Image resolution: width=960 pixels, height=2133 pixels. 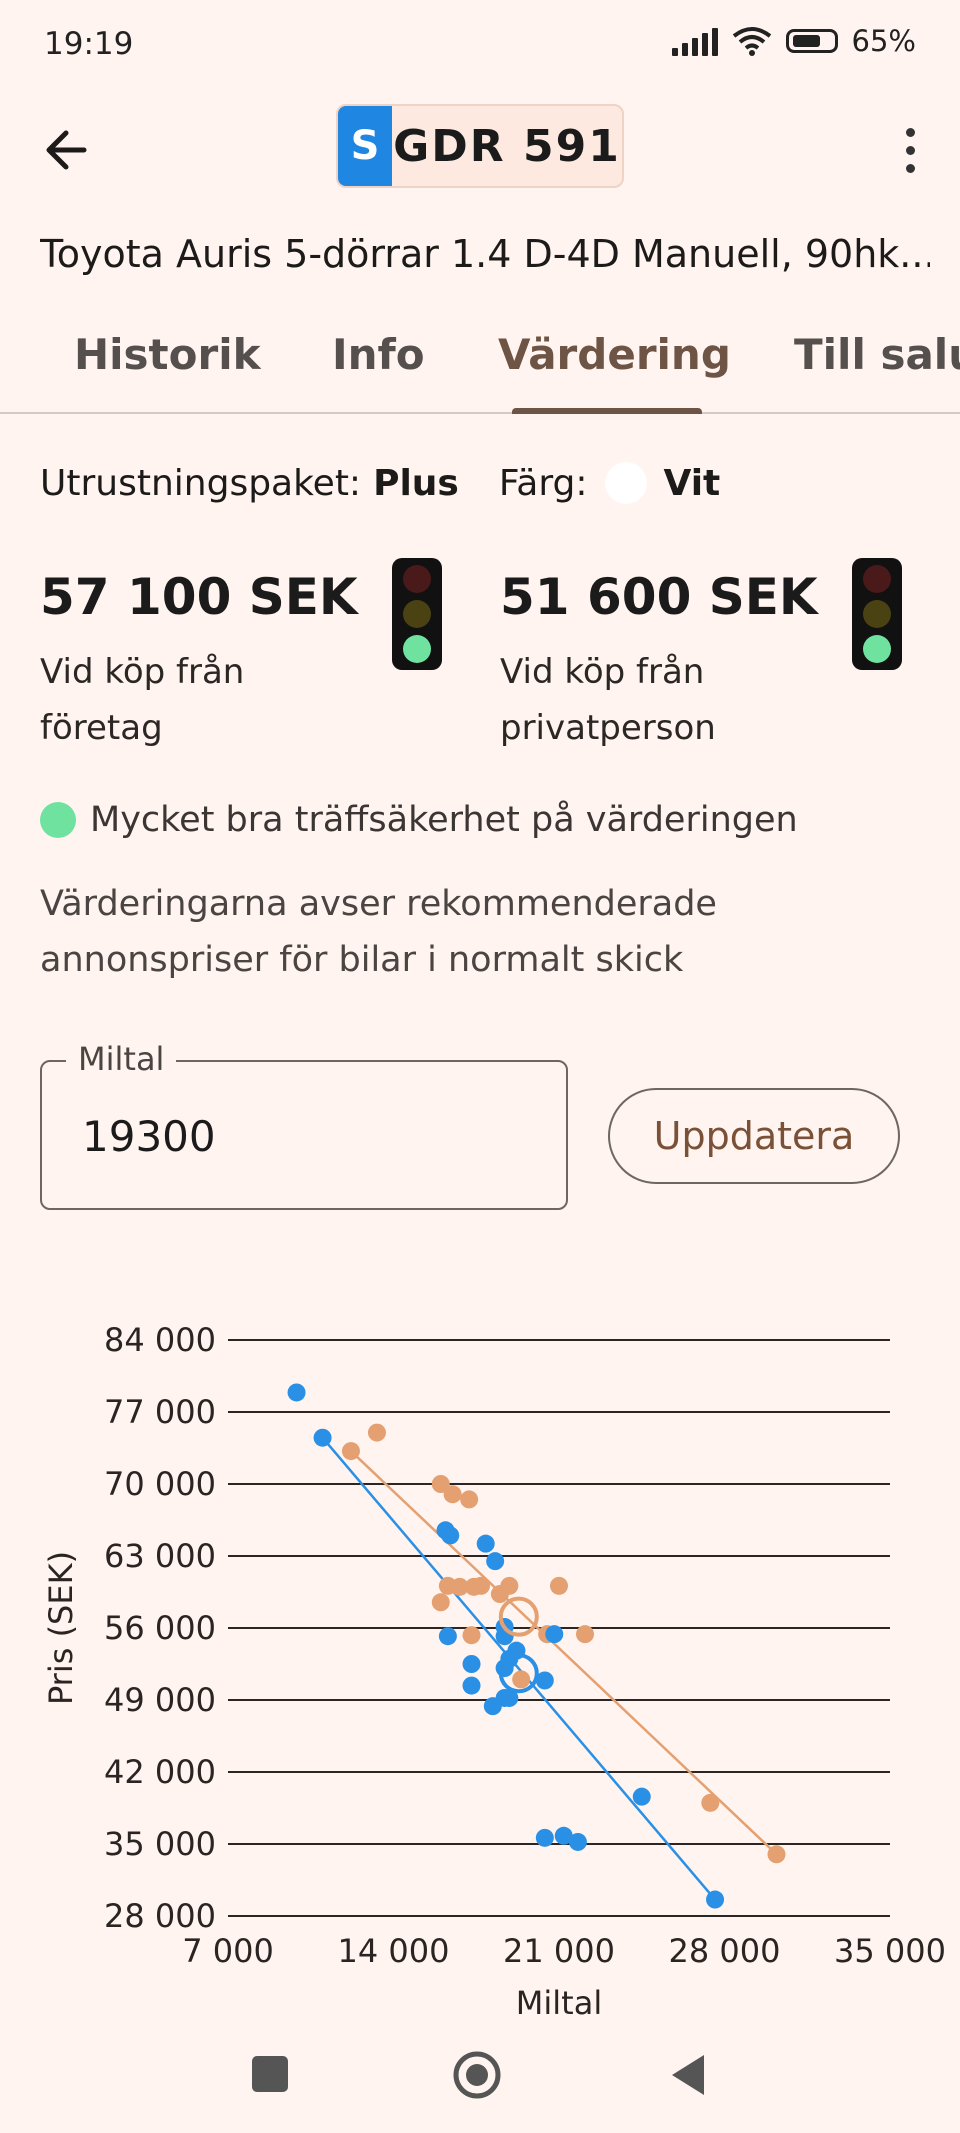 What do you see at coordinates (688, 2075) in the screenshot?
I see `back-nav-button` at bounding box center [688, 2075].